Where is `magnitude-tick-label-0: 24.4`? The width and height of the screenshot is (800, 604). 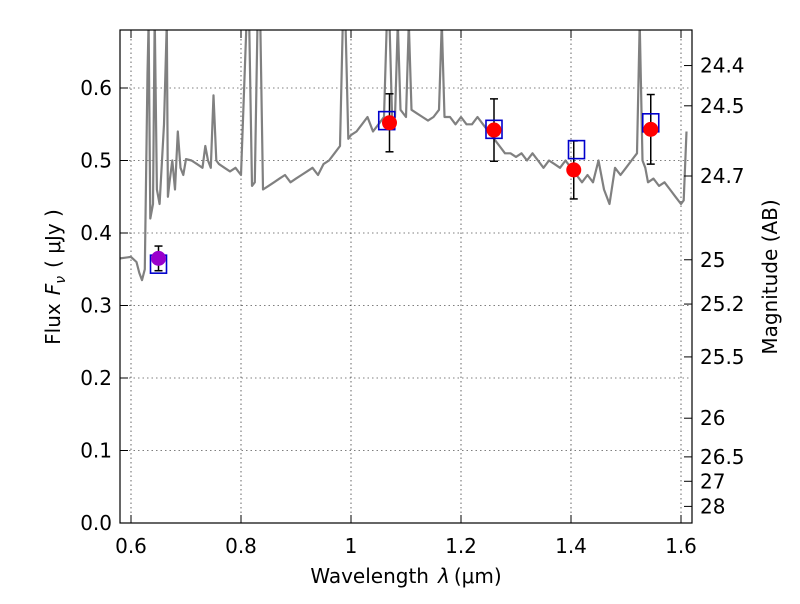
magnitude-tick-label-0: 24.4 is located at coordinates (722, 66).